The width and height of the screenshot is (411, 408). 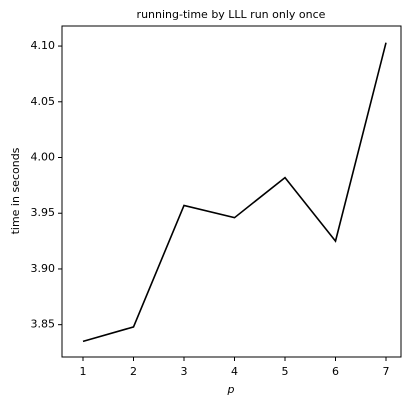 I want to click on x-tick-label: 2, so click(x=133, y=371).